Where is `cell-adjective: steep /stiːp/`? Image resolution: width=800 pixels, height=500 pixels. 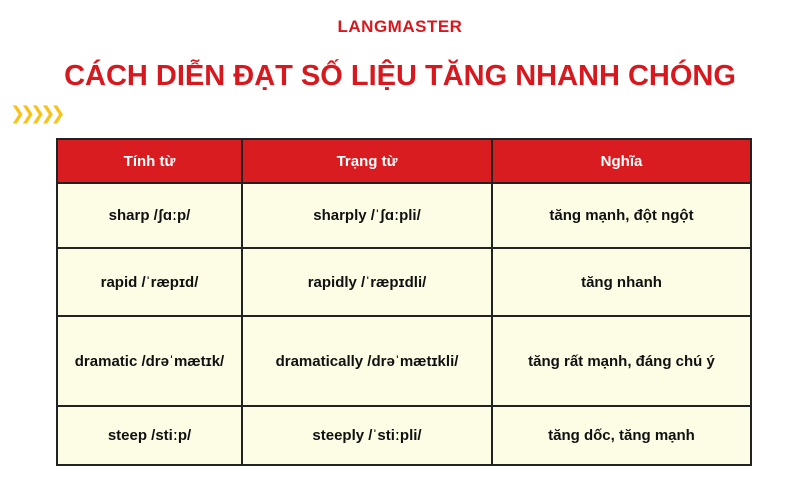
cell-adjective: steep /stiːp/ is located at coordinates (149, 435).